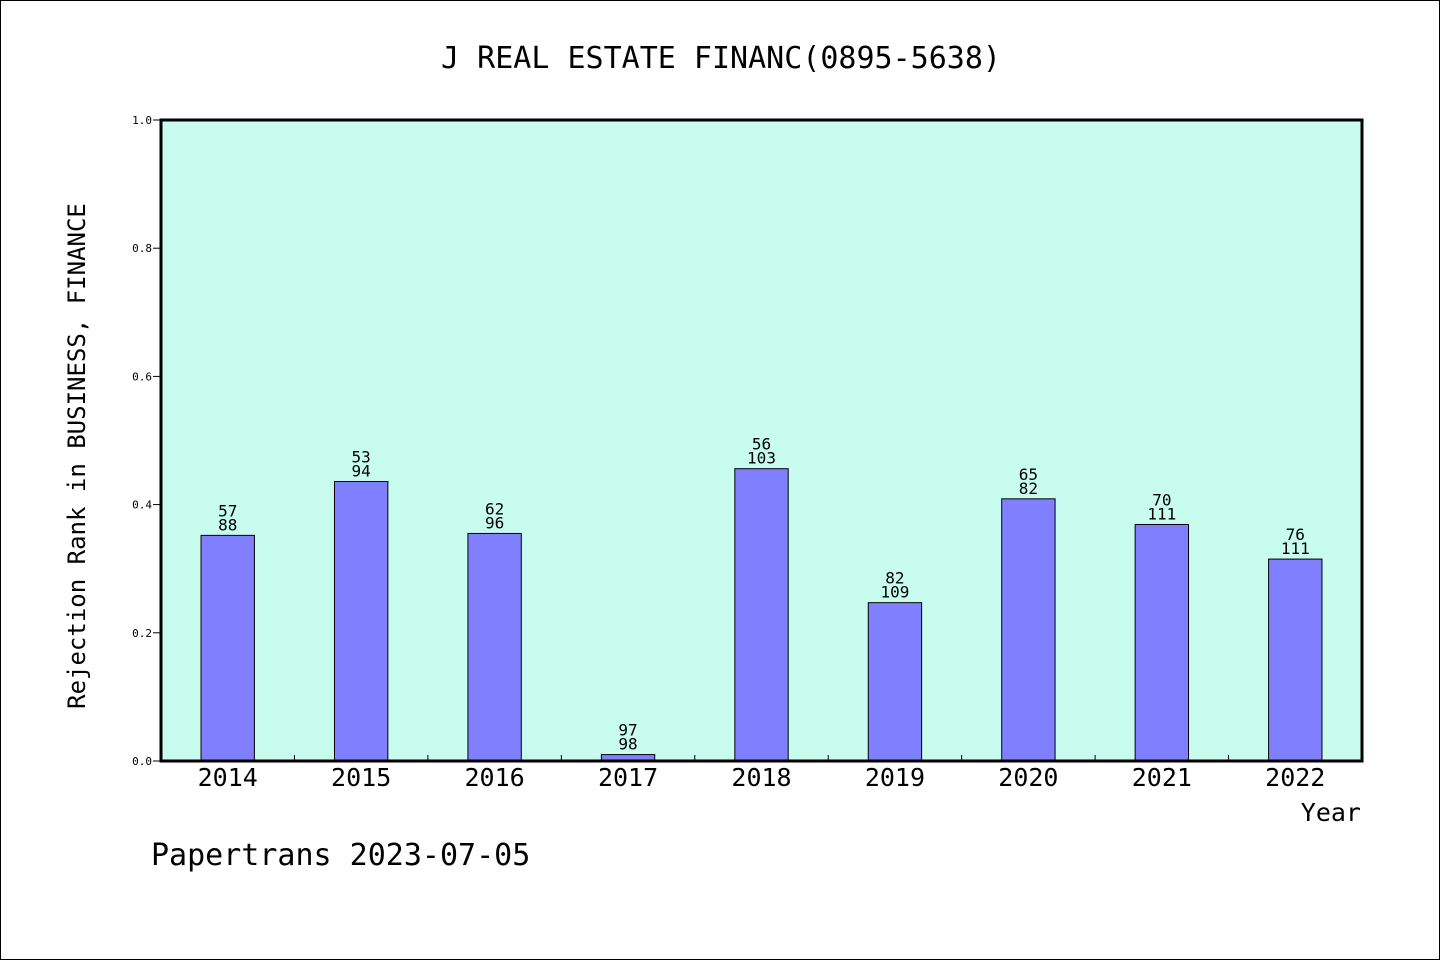  What do you see at coordinates (142, 761) in the screenshot?
I see `y-tick-label-0.0: 0.0` at bounding box center [142, 761].